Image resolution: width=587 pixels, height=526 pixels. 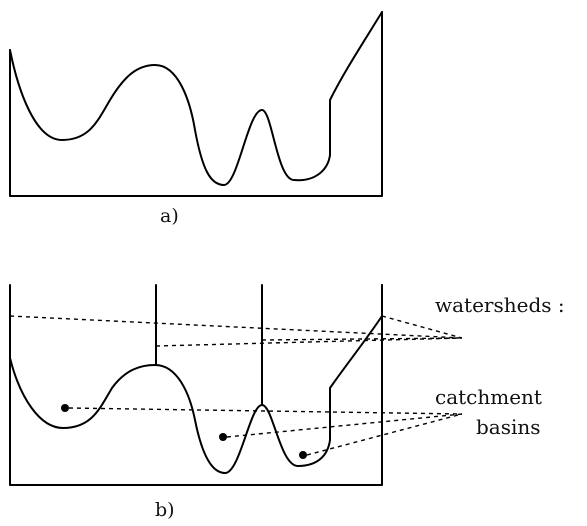 I want to click on catchment-annotation-line2: basins, so click(x=508, y=427).